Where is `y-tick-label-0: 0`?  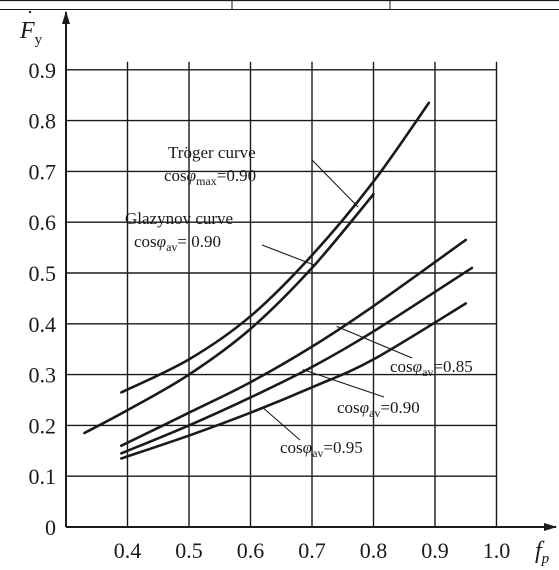
y-tick-label-0: 0 is located at coordinates (50, 527).